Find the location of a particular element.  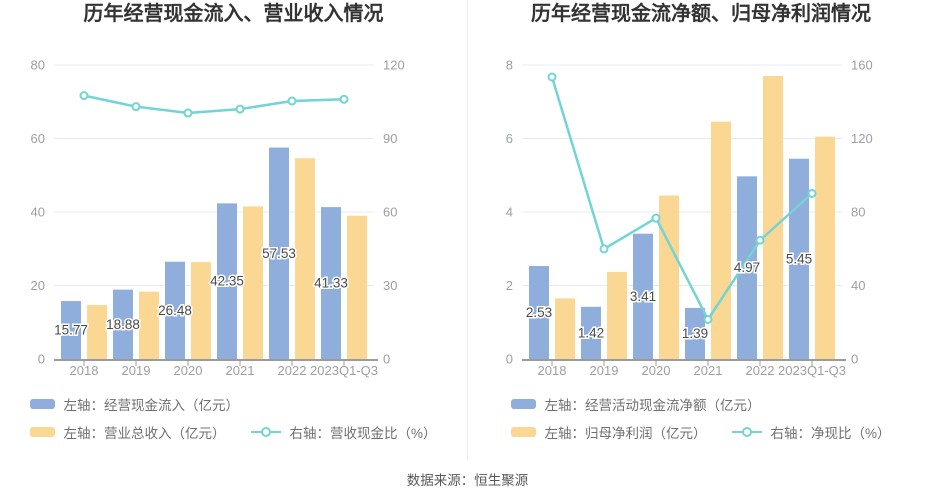

bar-value-label: 3.41 is located at coordinates (643, 296).